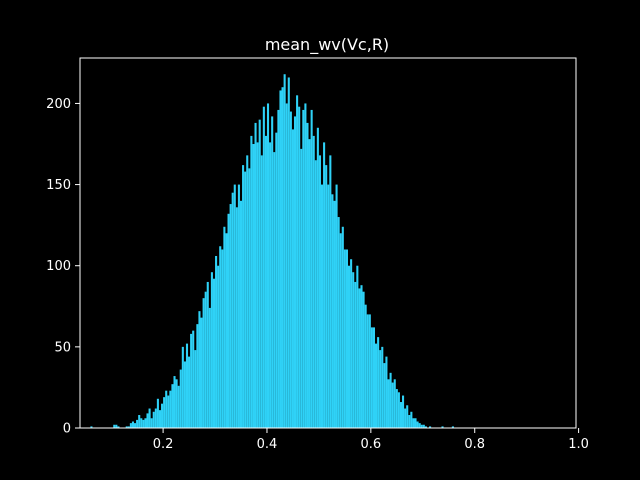  What do you see at coordinates (62, 347) in the screenshot?
I see `y-tick-label: 50` at bounding box center [62, 347].